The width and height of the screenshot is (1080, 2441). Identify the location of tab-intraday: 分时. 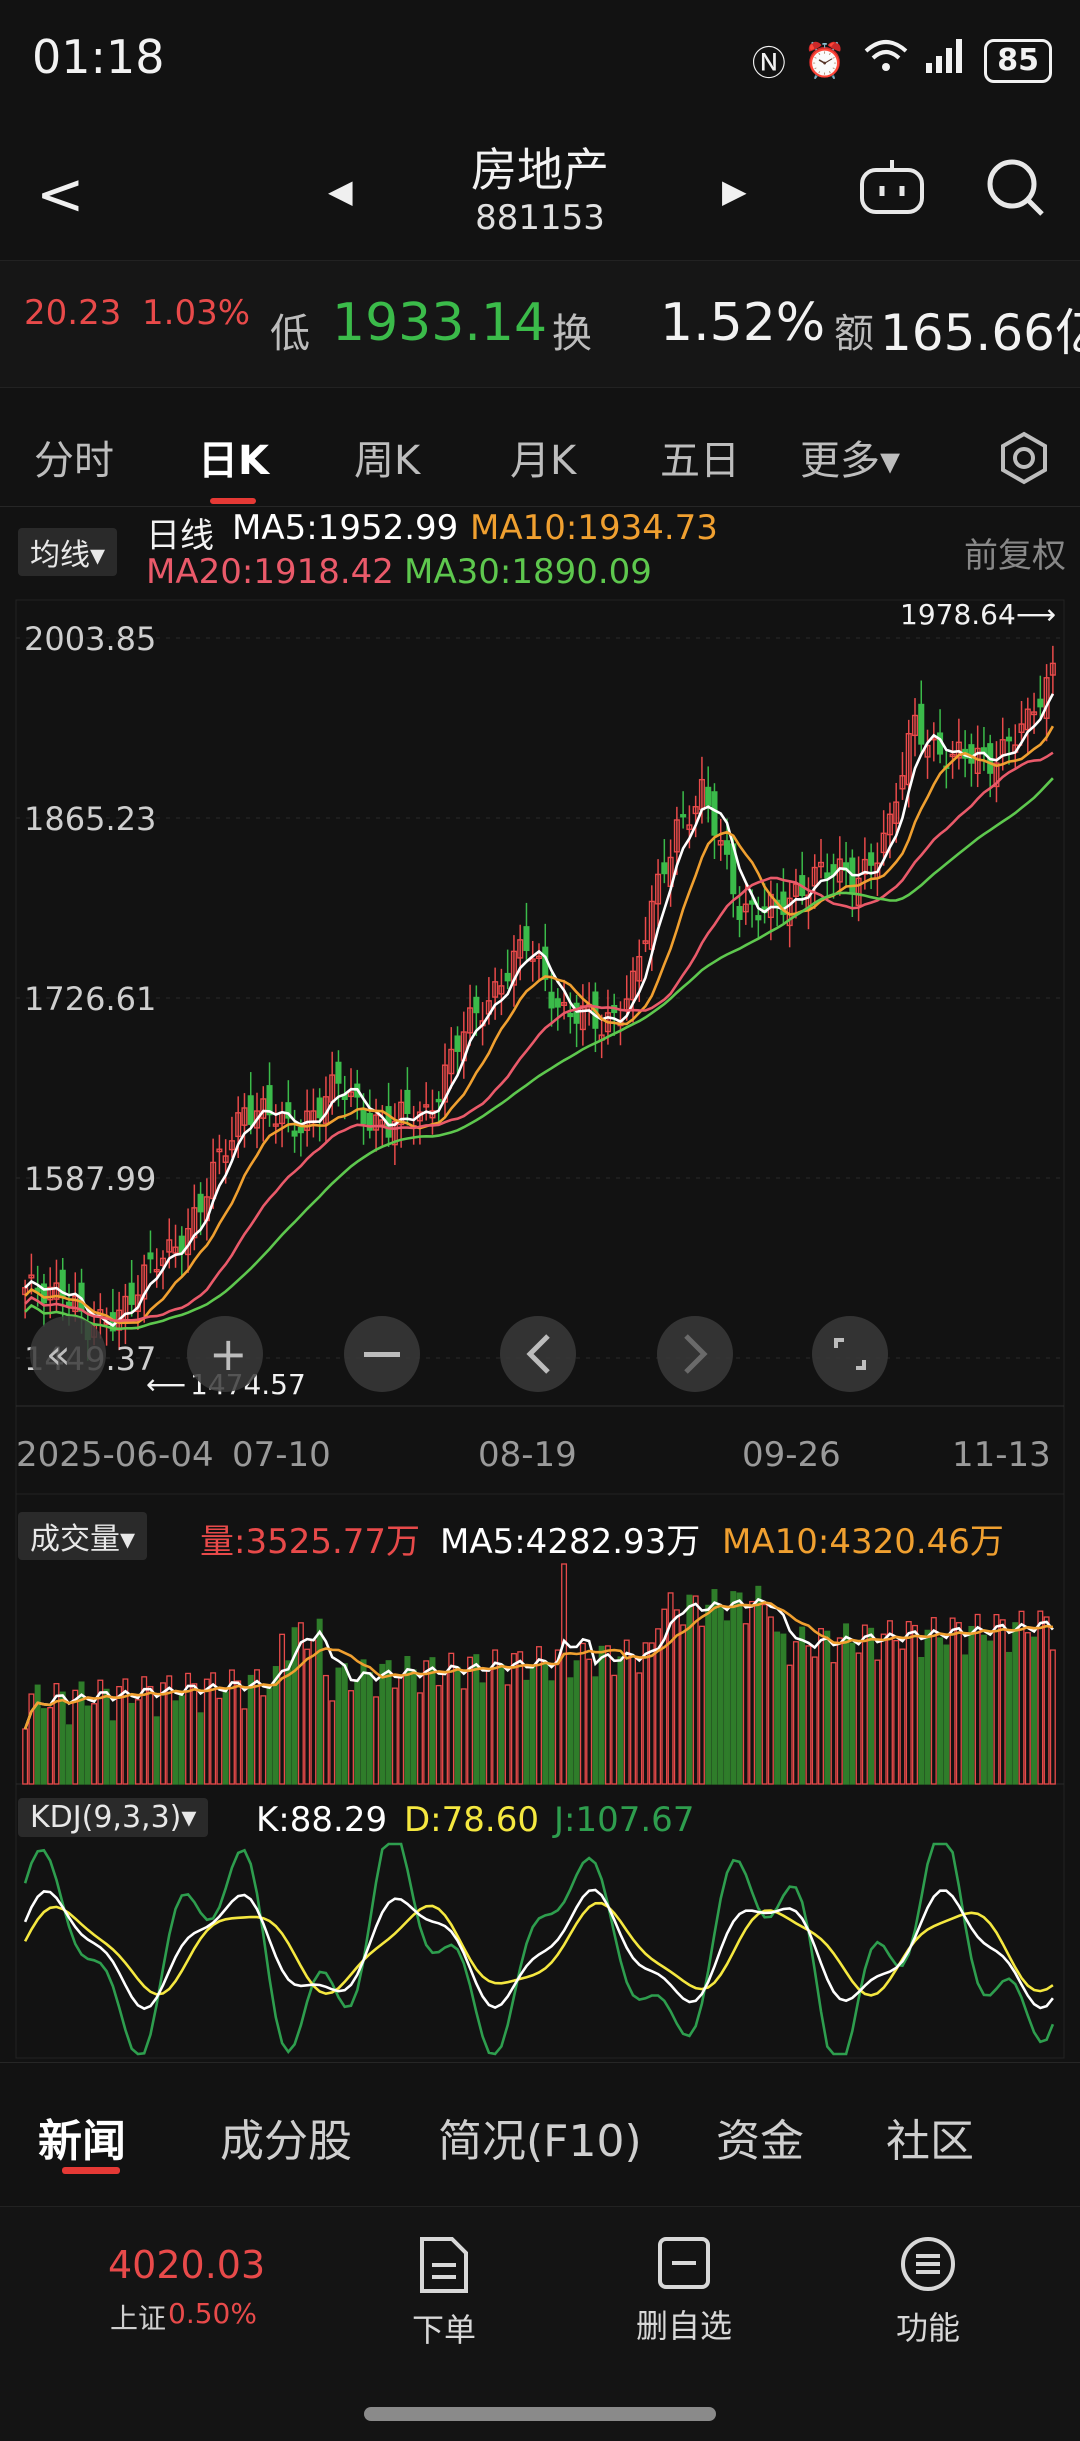
(74, 461).